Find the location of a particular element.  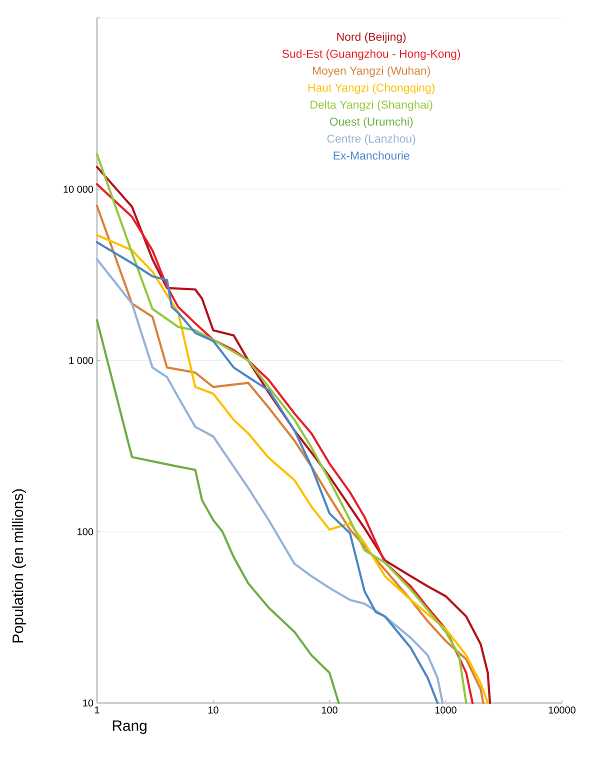

x-tick-label: 1000 is located at coordinates (445, 710).